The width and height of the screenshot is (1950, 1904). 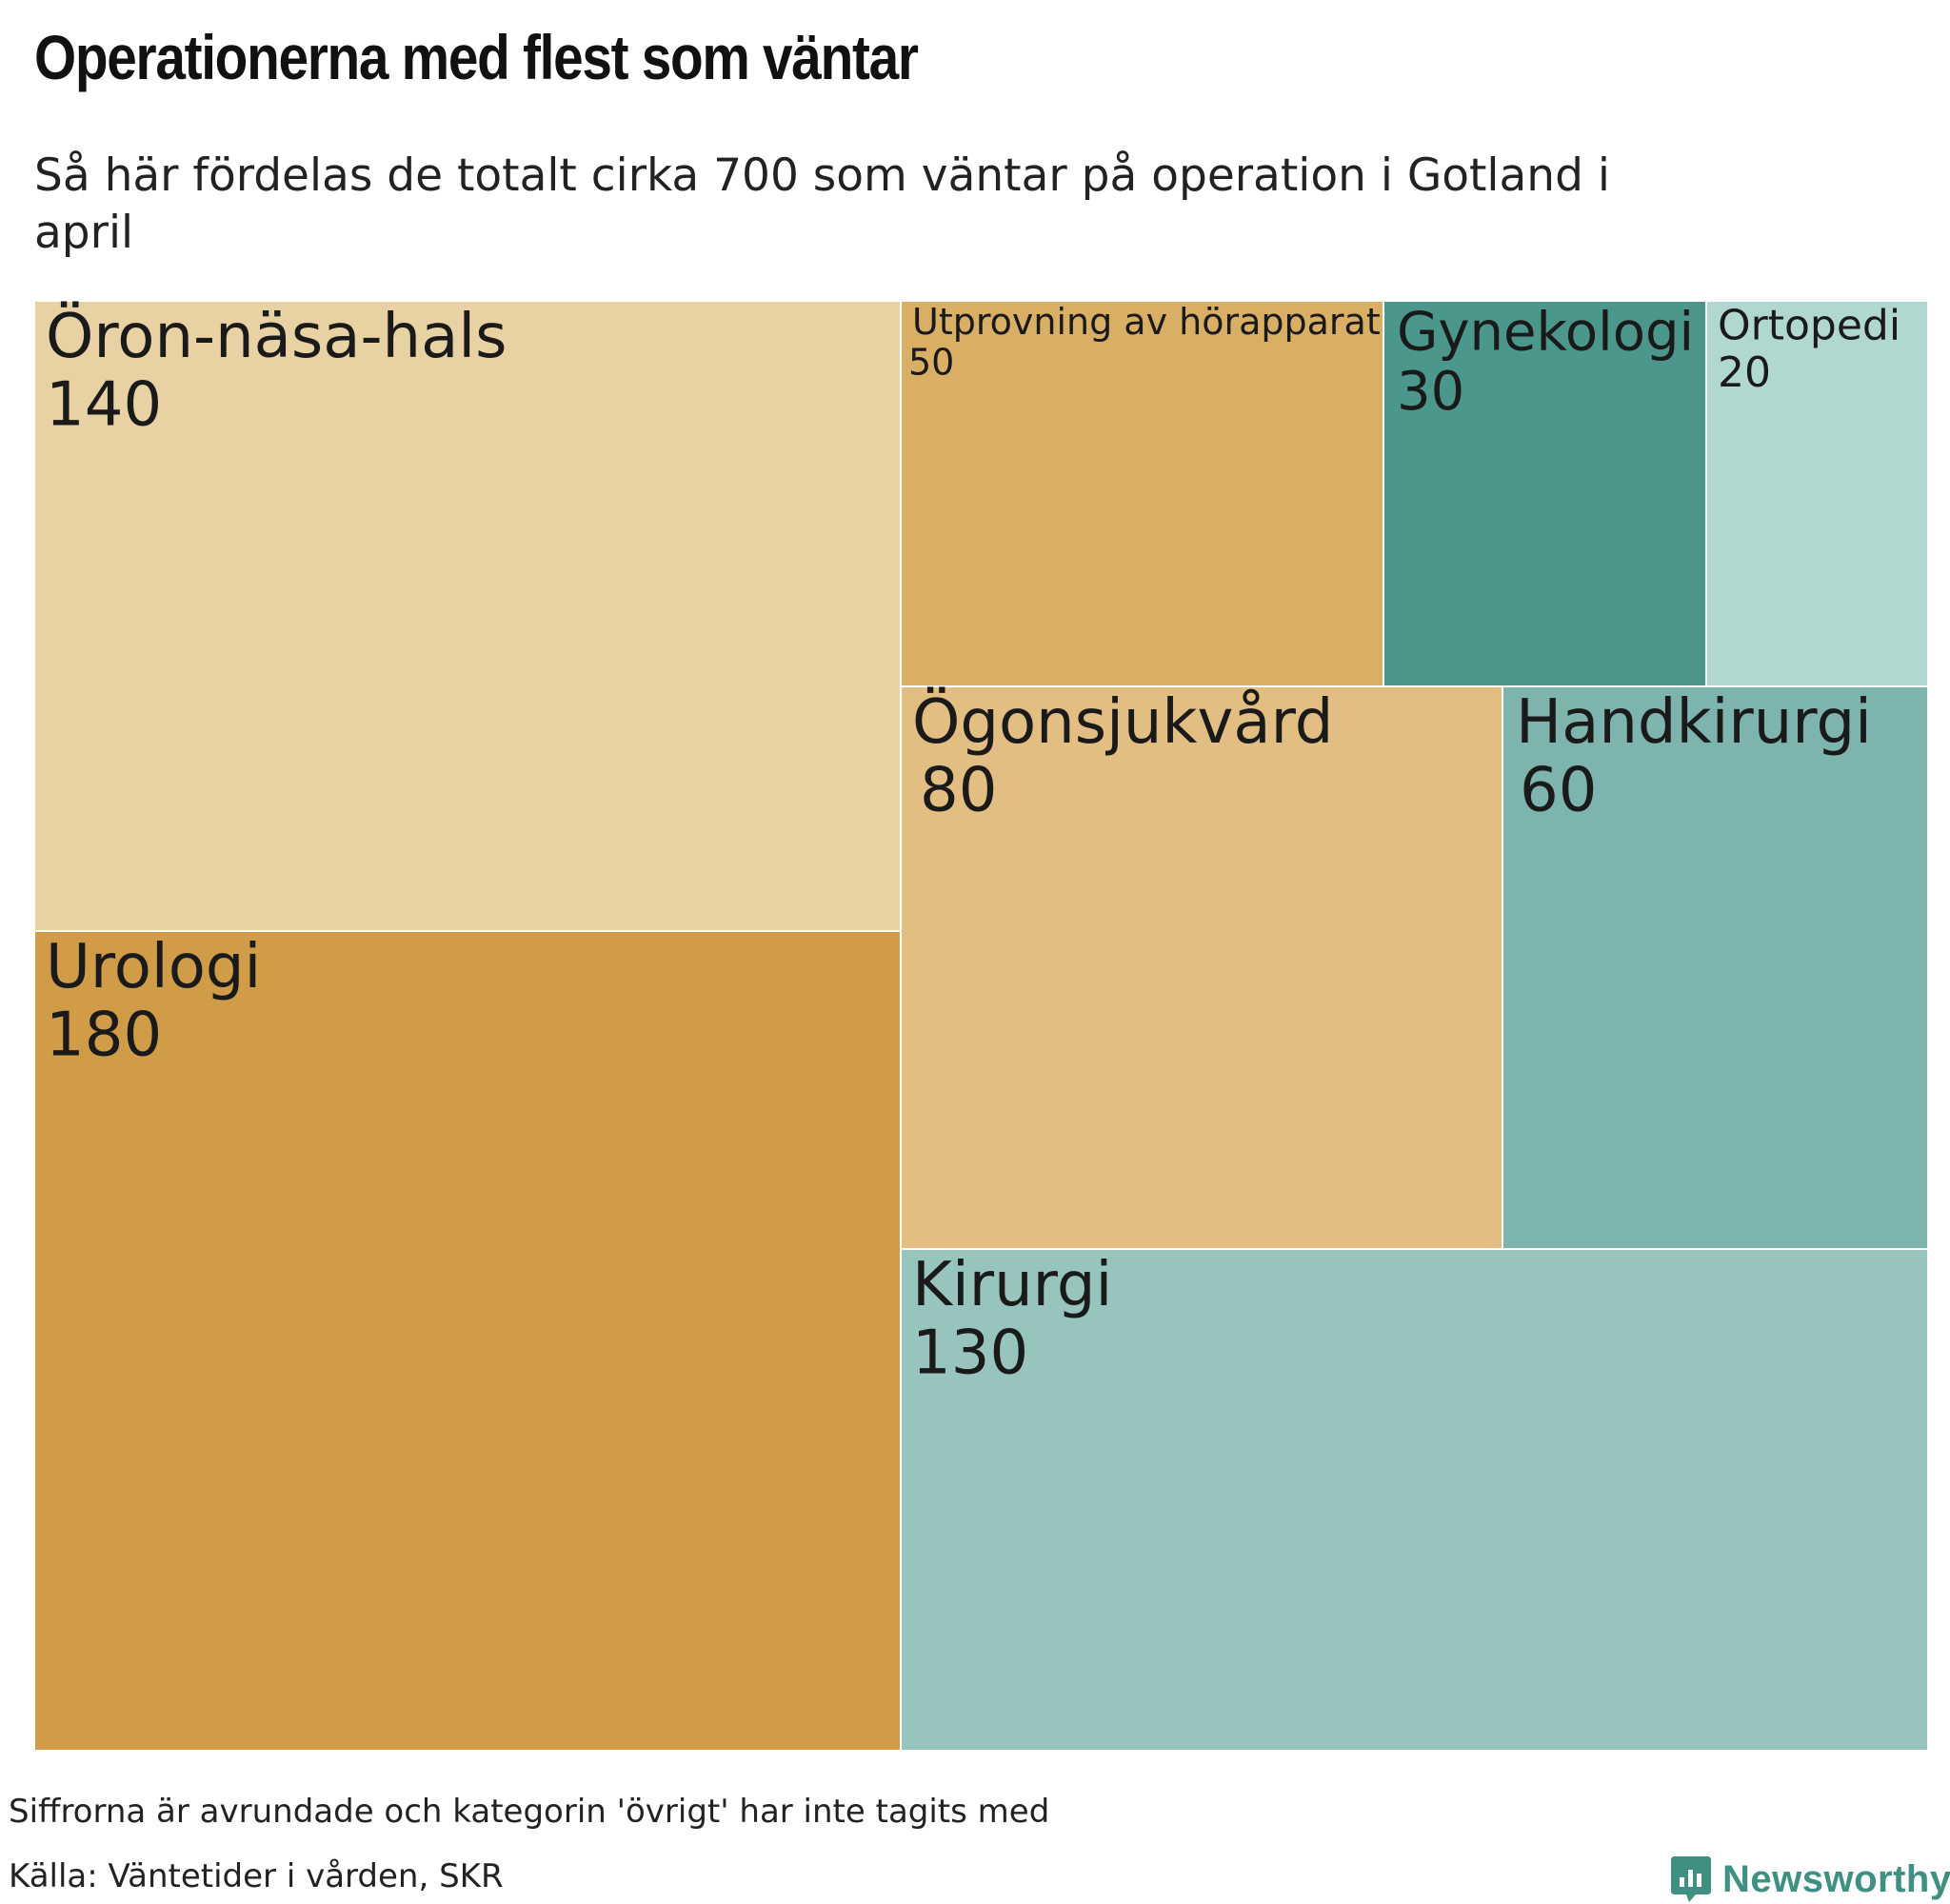 I want to click on brand-logo: Newsworthy, so click(x=1809, y=1879).